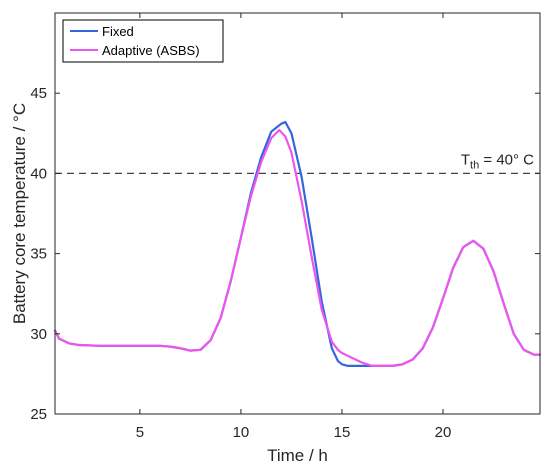 This screenshot has width=550, height=470. Describe the element at coordinates (38, 93) in the screenshot. I see `y-tick-label: 45` at that location.